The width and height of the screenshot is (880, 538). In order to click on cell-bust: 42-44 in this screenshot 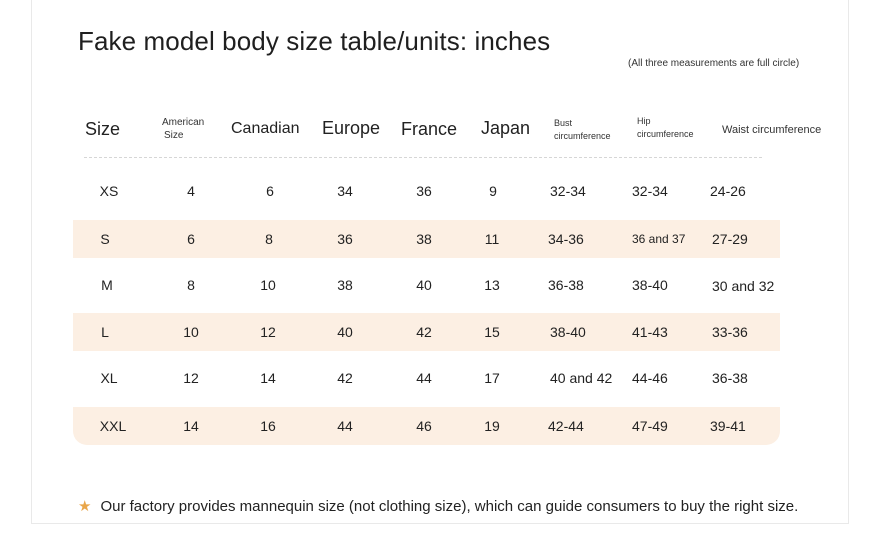, I will do `click(566, 426)`.